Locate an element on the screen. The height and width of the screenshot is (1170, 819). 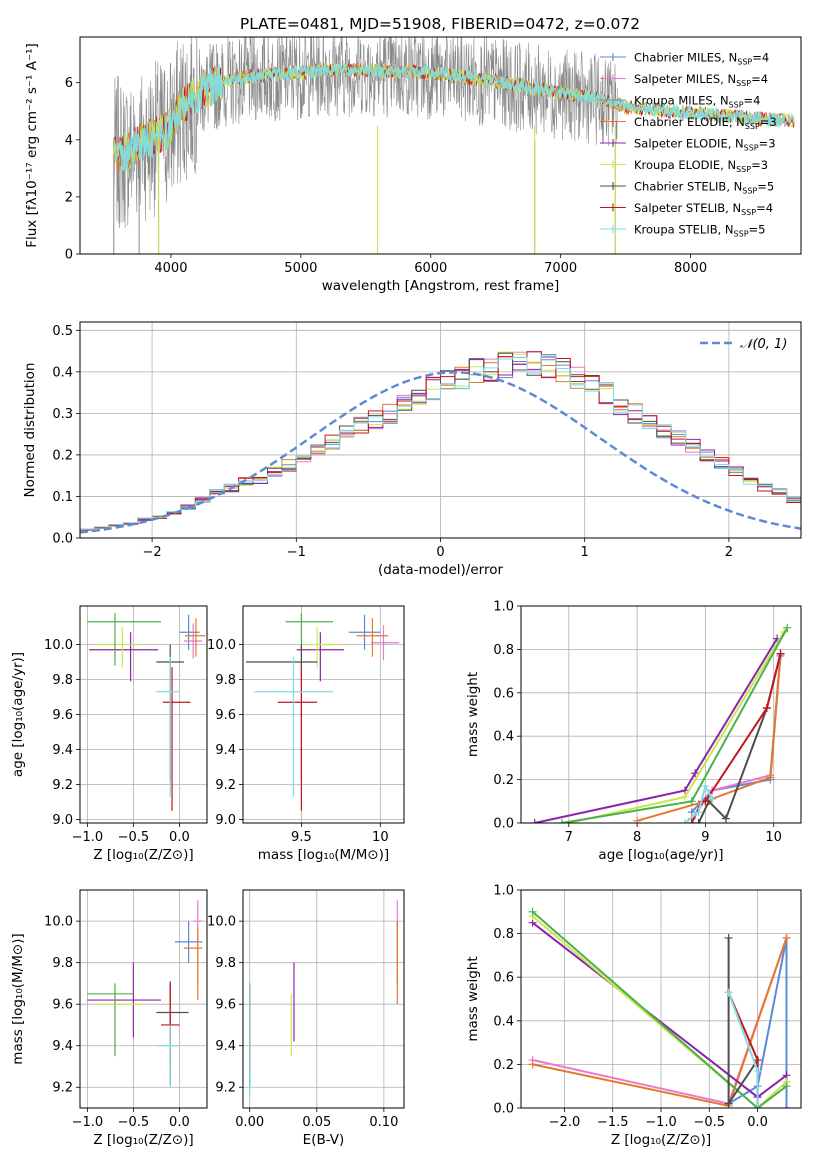
y-axis-label: mass weight is located at coordinates (473, 998).